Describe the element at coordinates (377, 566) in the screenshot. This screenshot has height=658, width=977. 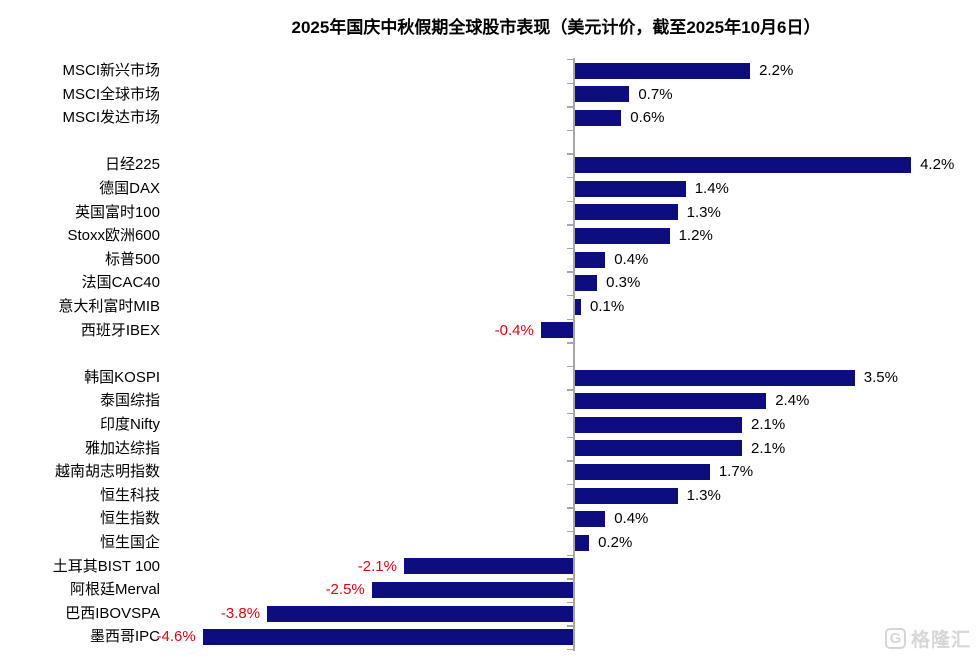
I see `value-label: -2.1%` at that location.